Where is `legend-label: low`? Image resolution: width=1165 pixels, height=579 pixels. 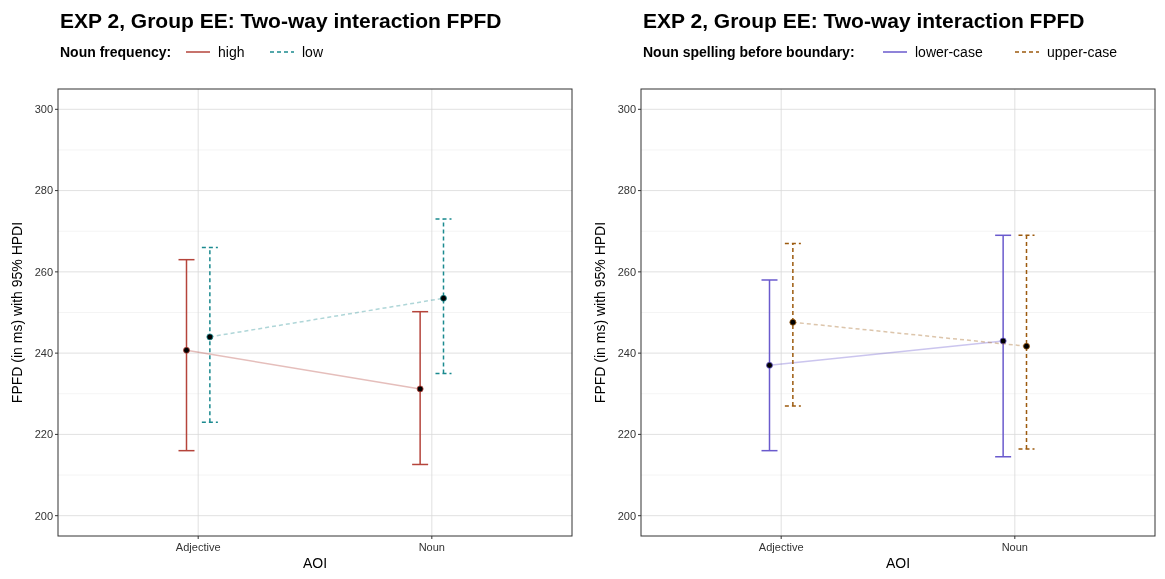 legend-label: low is located at coordinates (313, 52).